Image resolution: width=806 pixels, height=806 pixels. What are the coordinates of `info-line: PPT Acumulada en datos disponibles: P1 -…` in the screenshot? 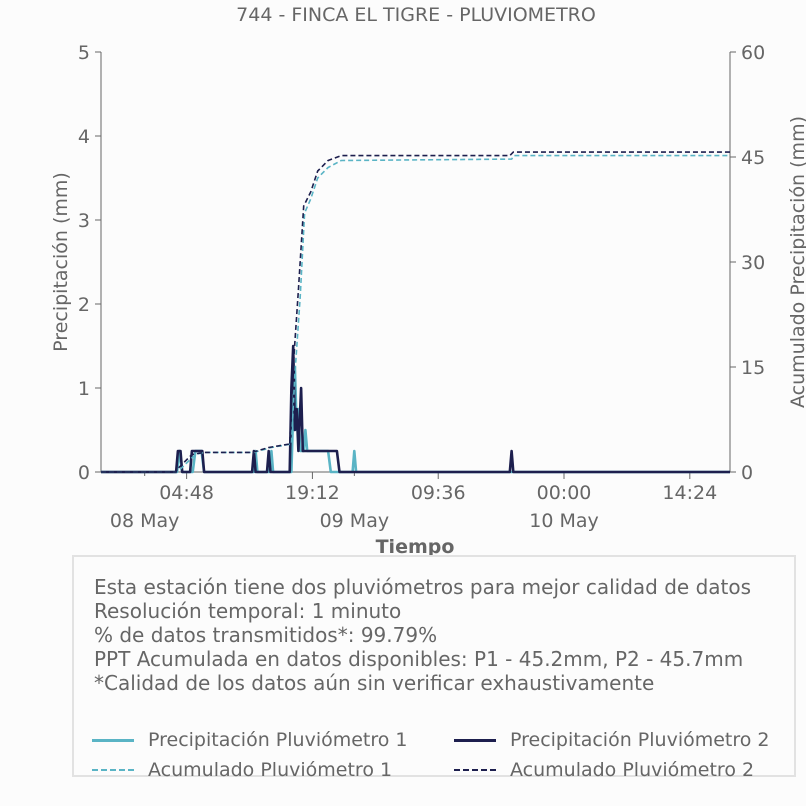 It's located at (419, 659).